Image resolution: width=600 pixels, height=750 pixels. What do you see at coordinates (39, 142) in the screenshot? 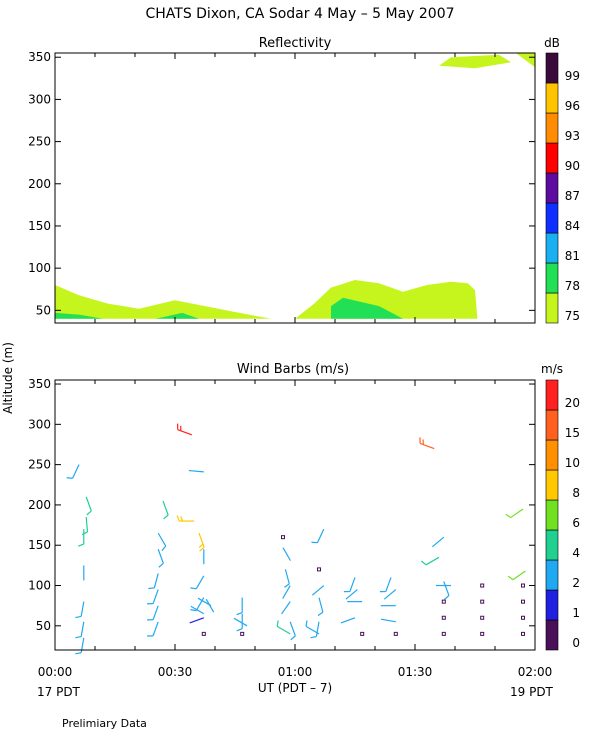
I see `reflectivity-y-tick-label: 250` at bounding box center [39, 142].